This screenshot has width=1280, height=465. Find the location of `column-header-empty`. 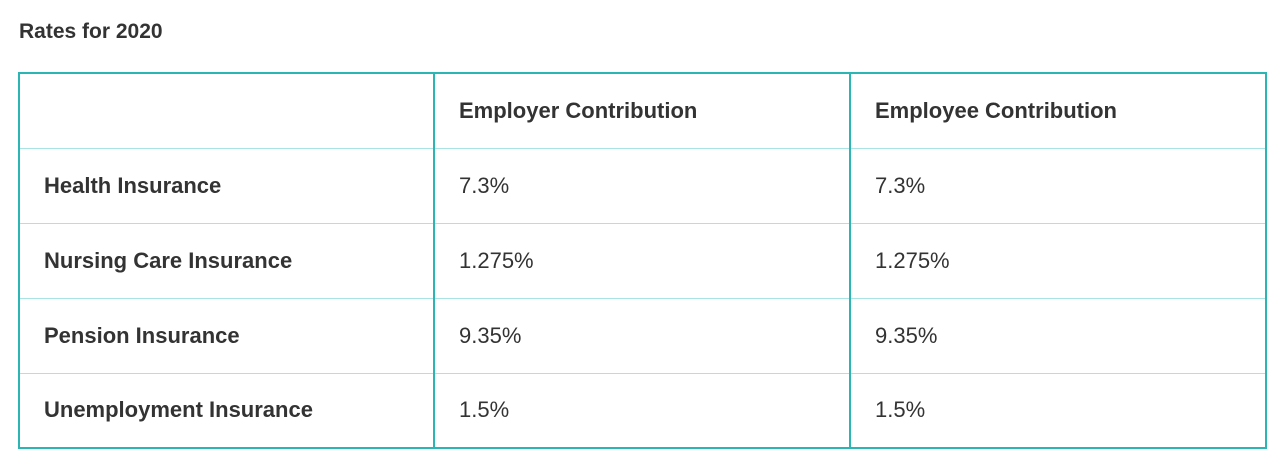

column-header-empty is located at coordinates (226, 110).